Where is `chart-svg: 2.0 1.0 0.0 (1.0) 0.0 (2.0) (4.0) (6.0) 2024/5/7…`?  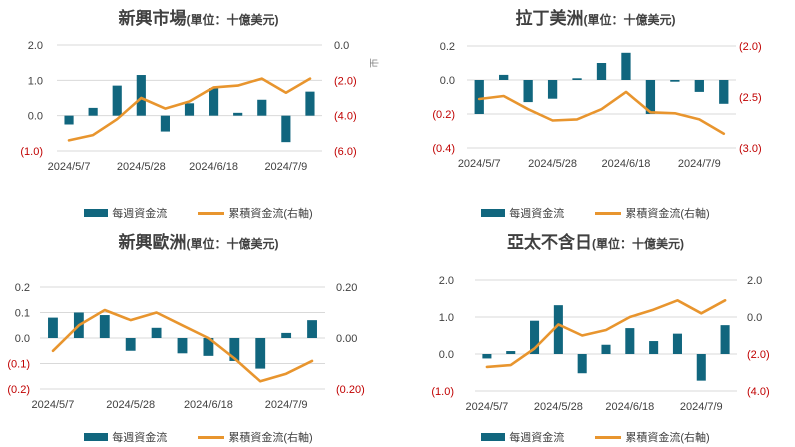 chart-svg: 2.0 1.0 0.0 (1.0) 0.0 (2.0) (4.0) (6.0) 2024/5/7… is located at coordinates (199, 106).